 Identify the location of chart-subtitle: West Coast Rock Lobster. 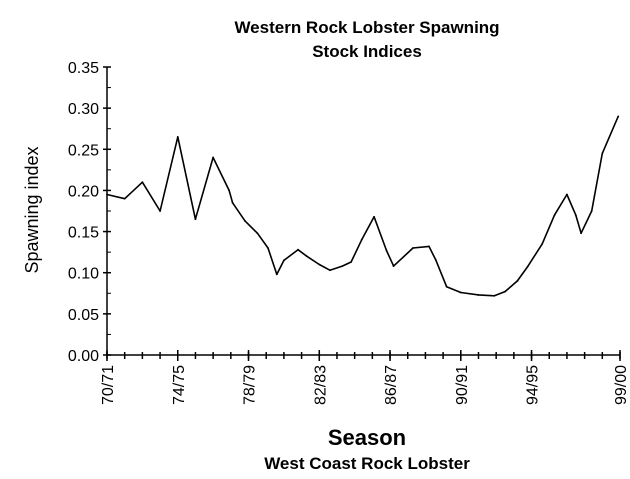
(367, 463).